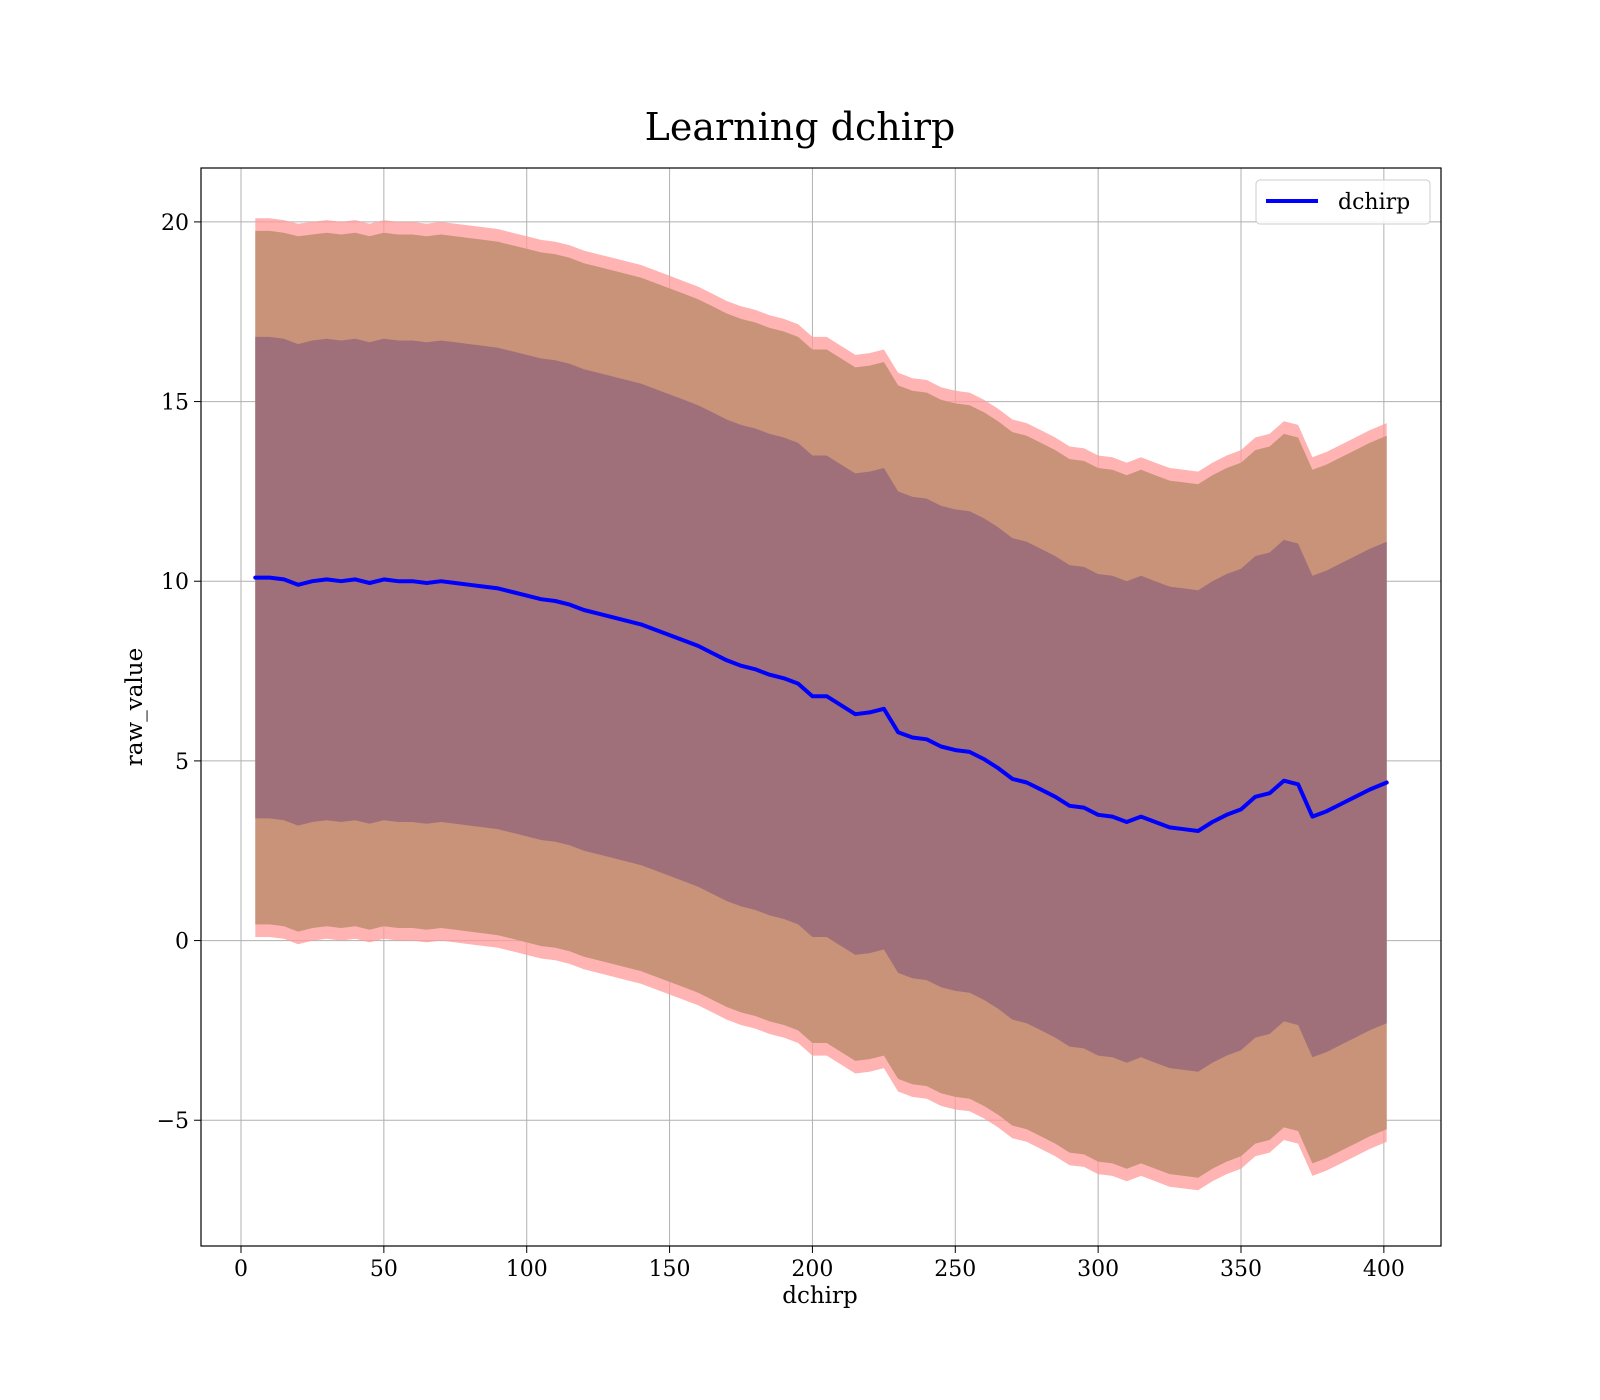  I want to click on y-tick-label: 5, so click(182, 762).